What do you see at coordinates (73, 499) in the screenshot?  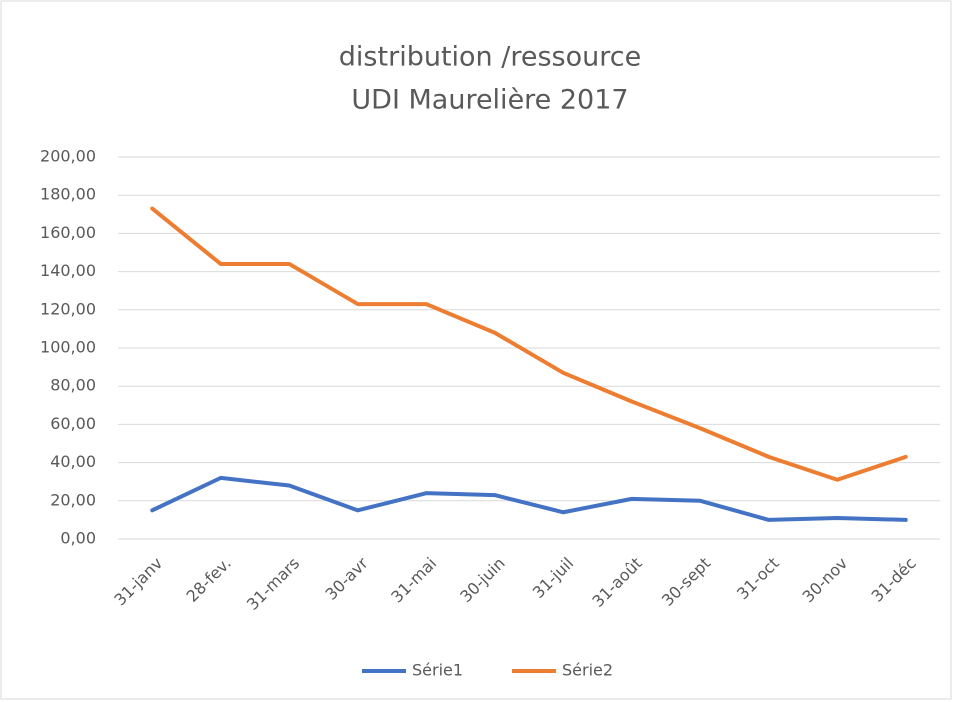 I see `y-tick-label: 20,00` at bounding box center [73, 499].